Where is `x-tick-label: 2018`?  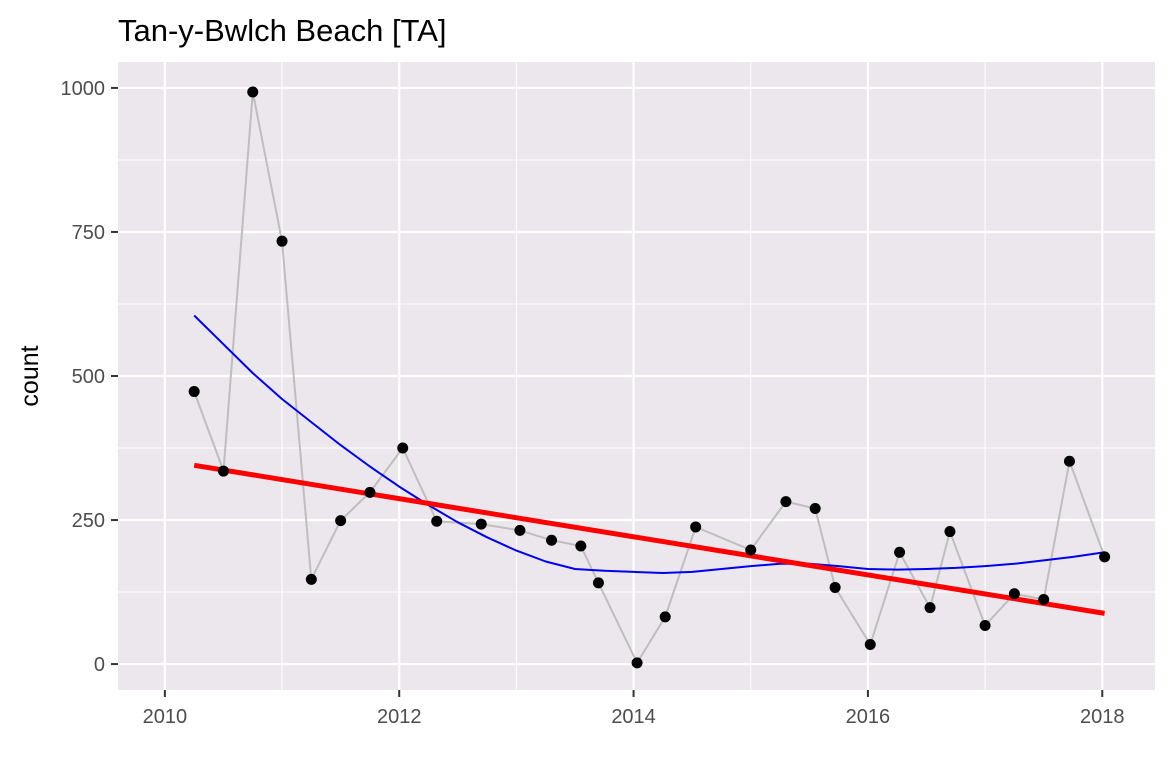 x-tick-label: 2018 is located at coordinates (1102, 717).